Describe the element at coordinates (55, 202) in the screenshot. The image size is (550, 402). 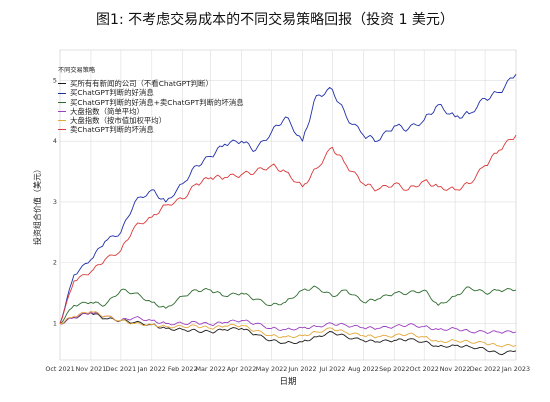
I see `y-tick-label: 3` at that location.